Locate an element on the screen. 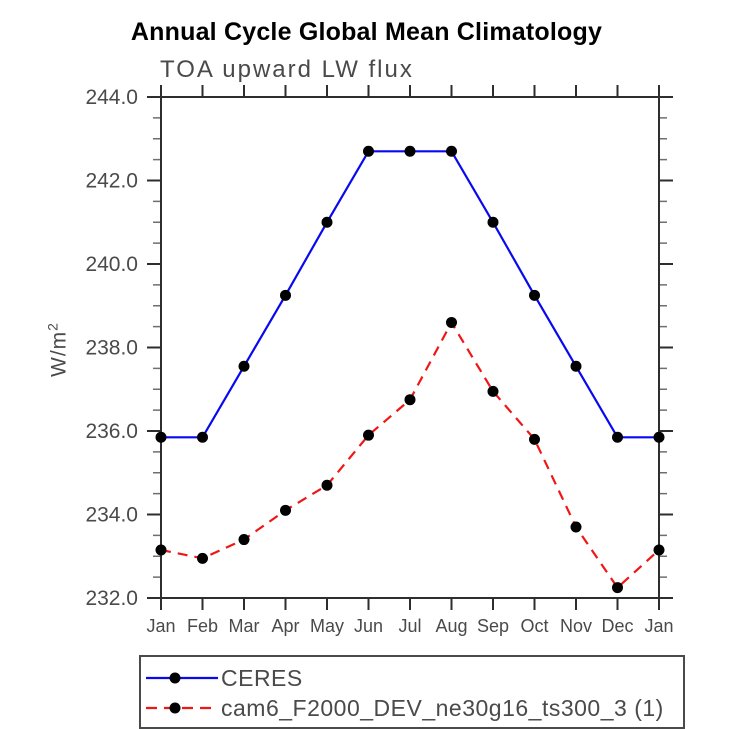  y-axis-label-base: W/m is located at coordinates (59, 353).